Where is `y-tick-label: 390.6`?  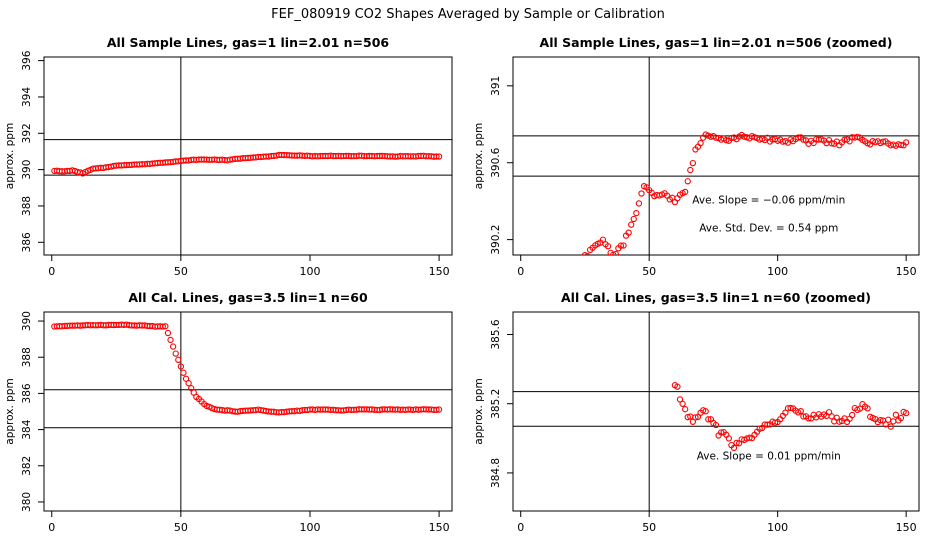
y-tick-label: 390.6 is located at coordinates (496, 162).